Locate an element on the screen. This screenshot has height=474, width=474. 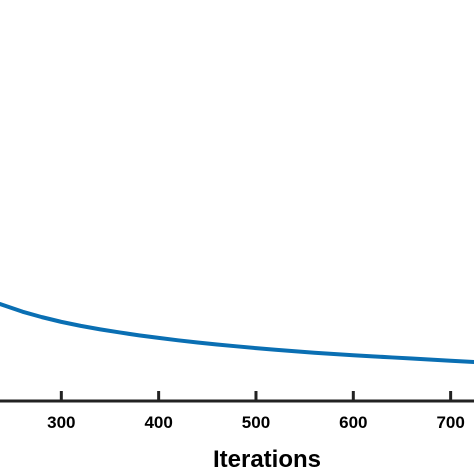
x-tick-label: 300 is located at coordinates (61, 422).